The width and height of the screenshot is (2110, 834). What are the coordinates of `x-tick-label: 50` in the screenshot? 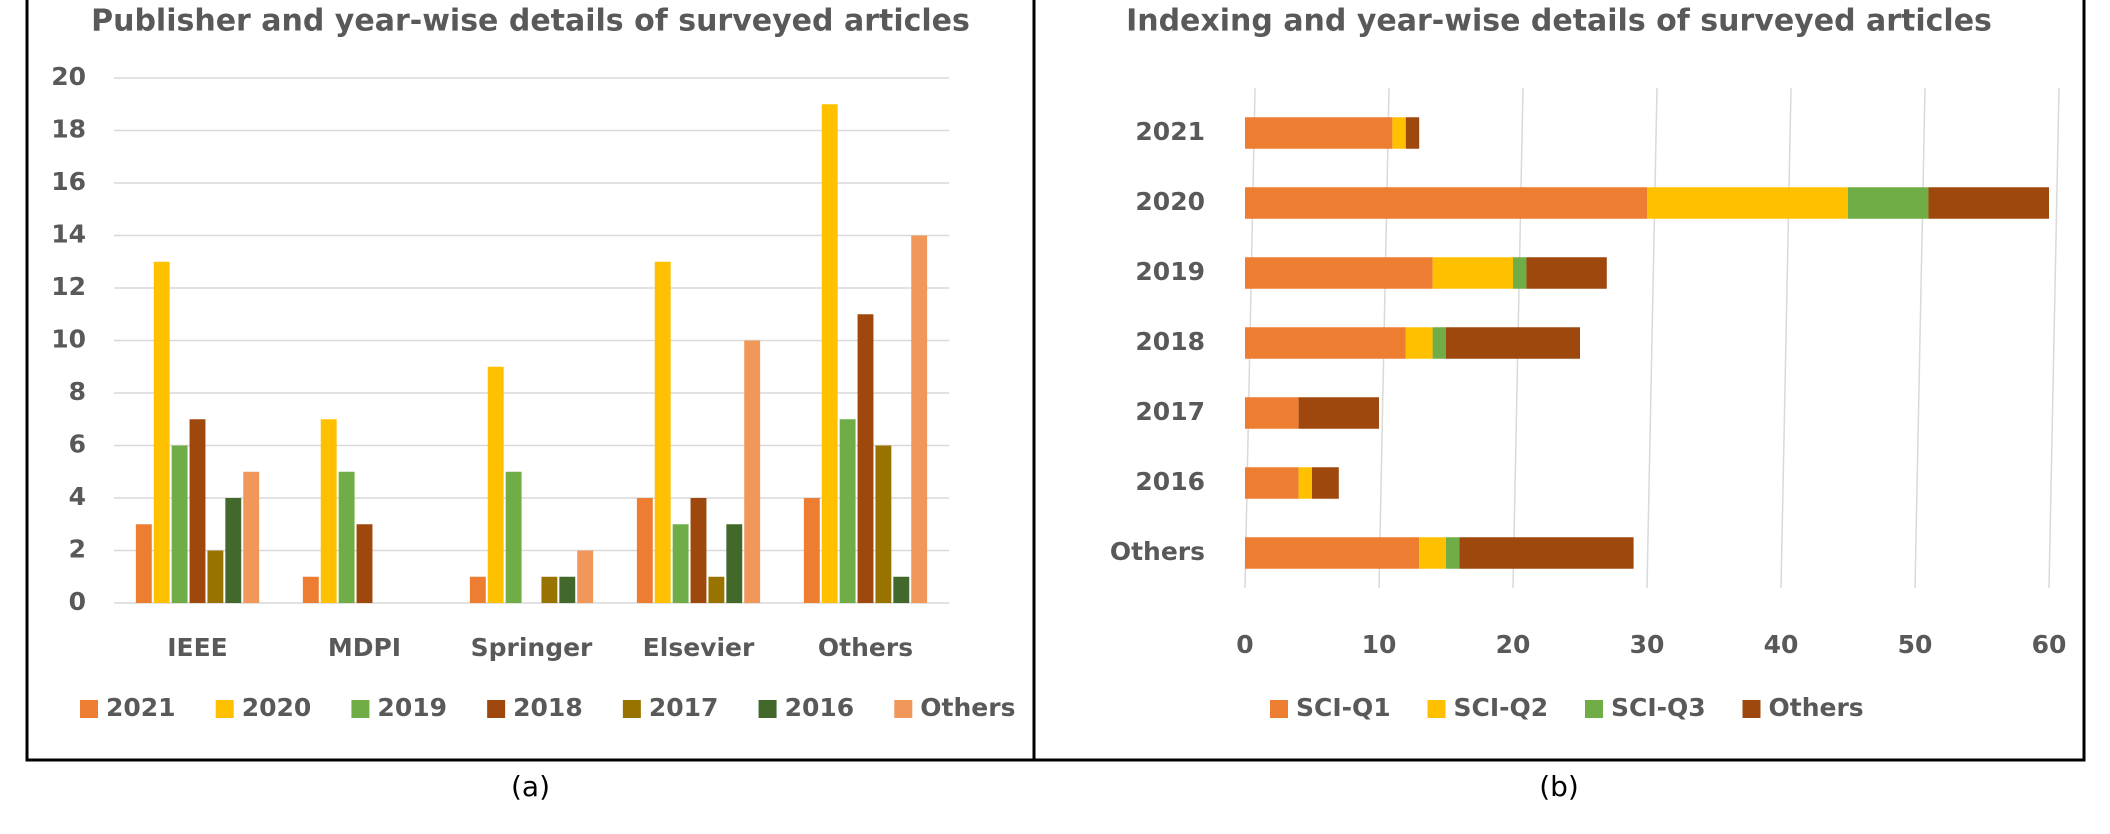 It's located at (1915, 644).